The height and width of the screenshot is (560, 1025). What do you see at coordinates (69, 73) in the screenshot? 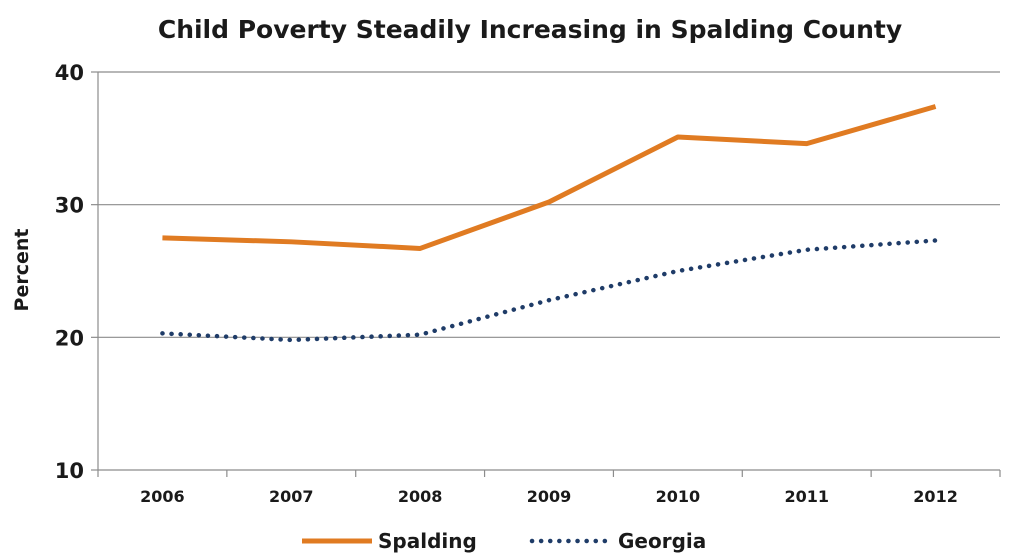
I see `y-tick-label: 40` at bounding box center [69, 73].